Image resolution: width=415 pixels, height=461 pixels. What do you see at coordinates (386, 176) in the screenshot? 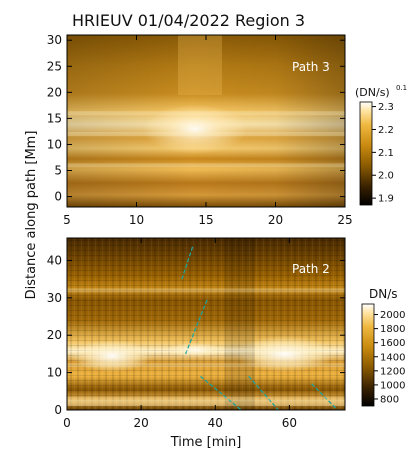
I see `top-colorbar-tick-label: 2.0` at bounding box center [386, 176].